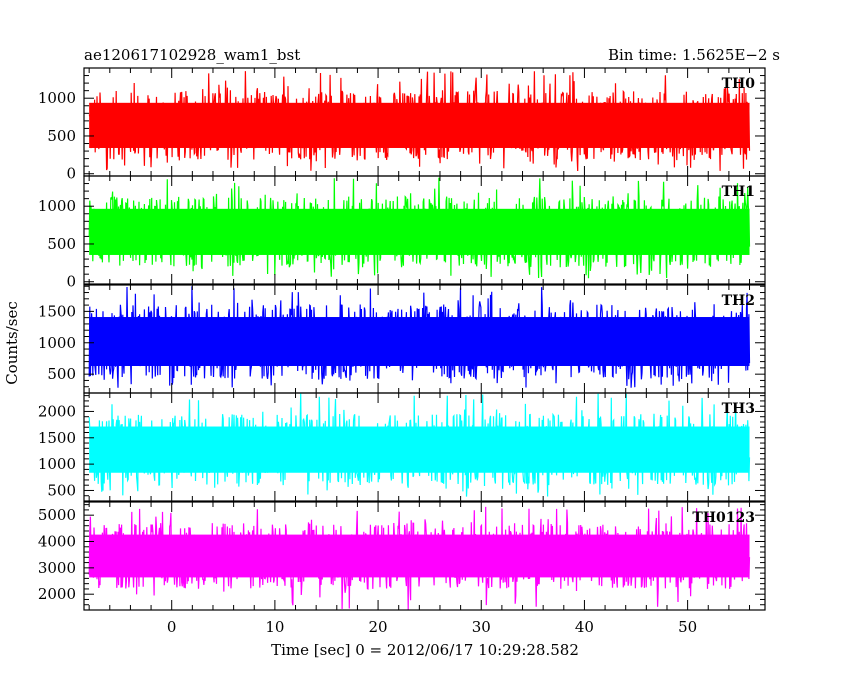 The width and height of the screenshot is (850, 680). I want to click on y-tick-label: 3000, so click(57, 568).